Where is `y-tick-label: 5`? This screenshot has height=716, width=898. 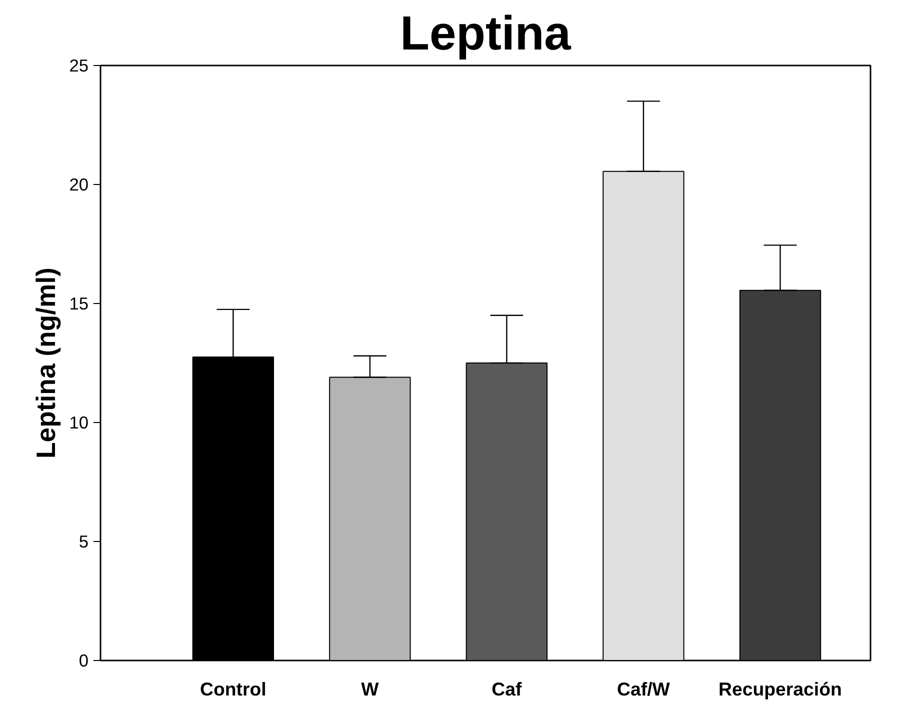 y-tick-label: 5 is located at coordinates (83, 542).